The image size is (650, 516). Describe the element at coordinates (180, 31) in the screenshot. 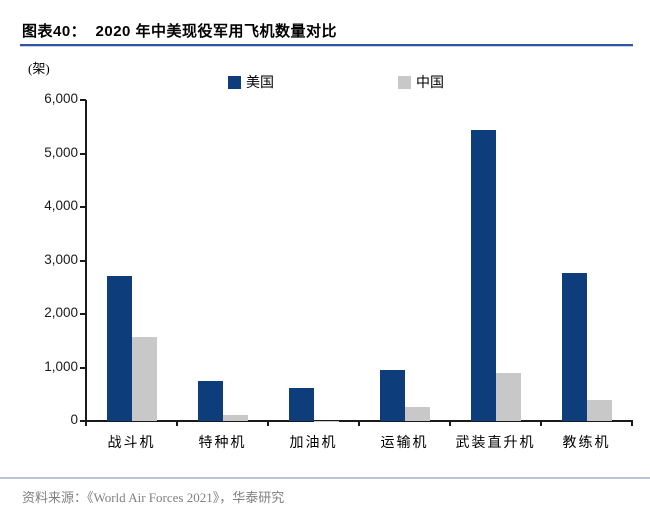

I see `chart-title: 图表40： 2020 年中美现役军用飞机数量对比` at that location.